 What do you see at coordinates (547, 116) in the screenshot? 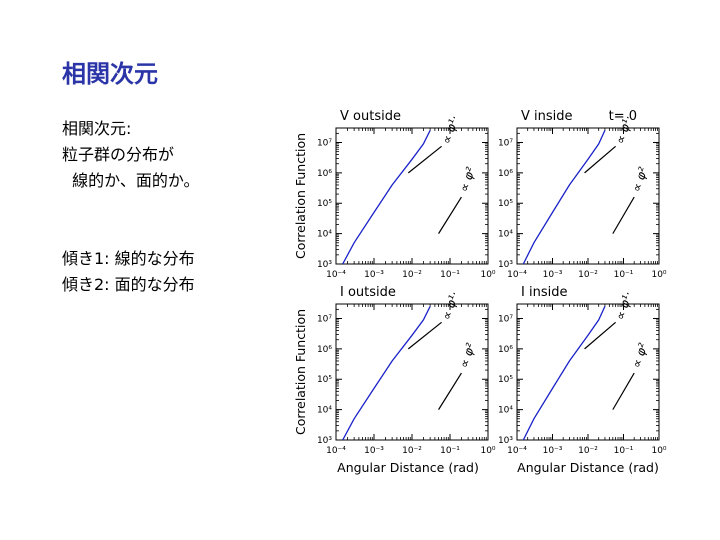
I see `panel-title: V inside` at bounding box center [547, 116].